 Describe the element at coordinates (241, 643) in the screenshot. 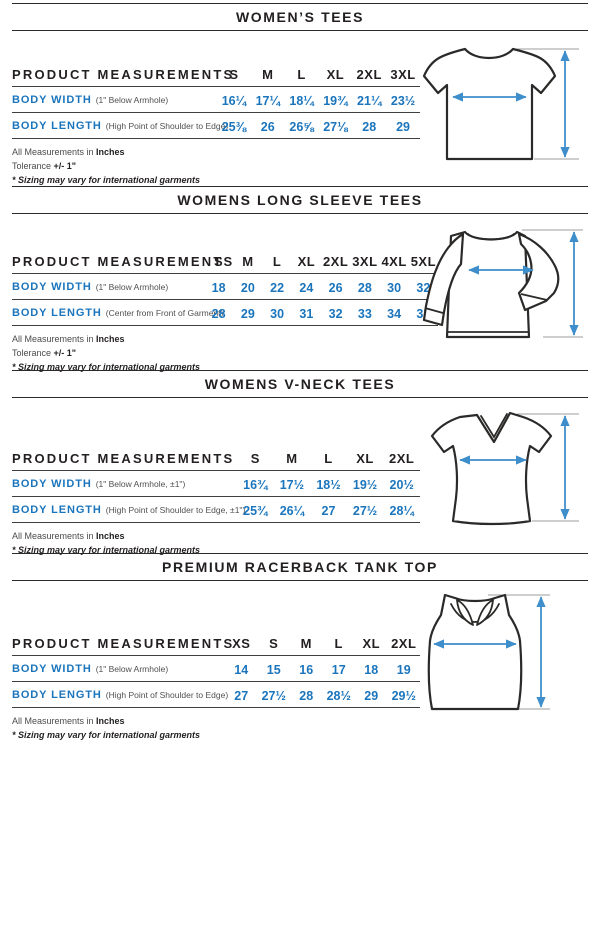

I see `size-column-header: XS` at that location.